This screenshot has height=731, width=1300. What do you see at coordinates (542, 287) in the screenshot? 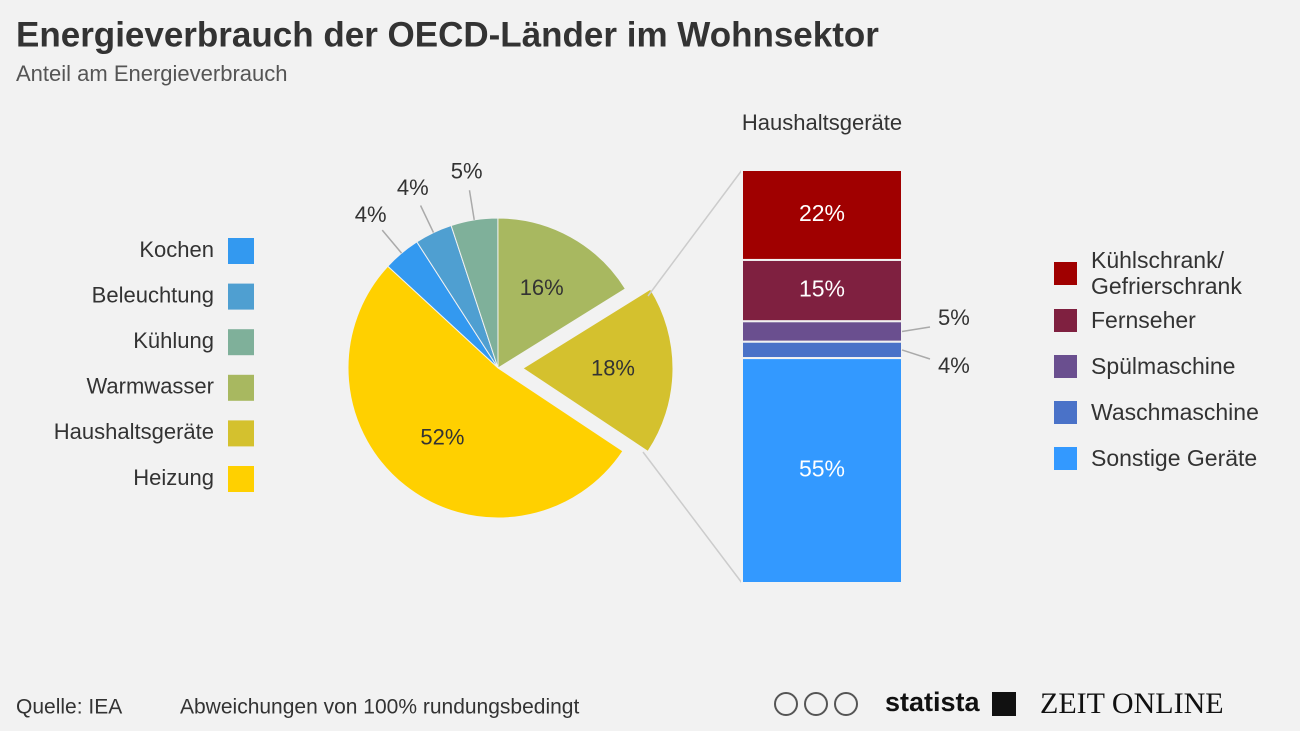
I see `slice-label: 16%` at bounding box center [542, 287].